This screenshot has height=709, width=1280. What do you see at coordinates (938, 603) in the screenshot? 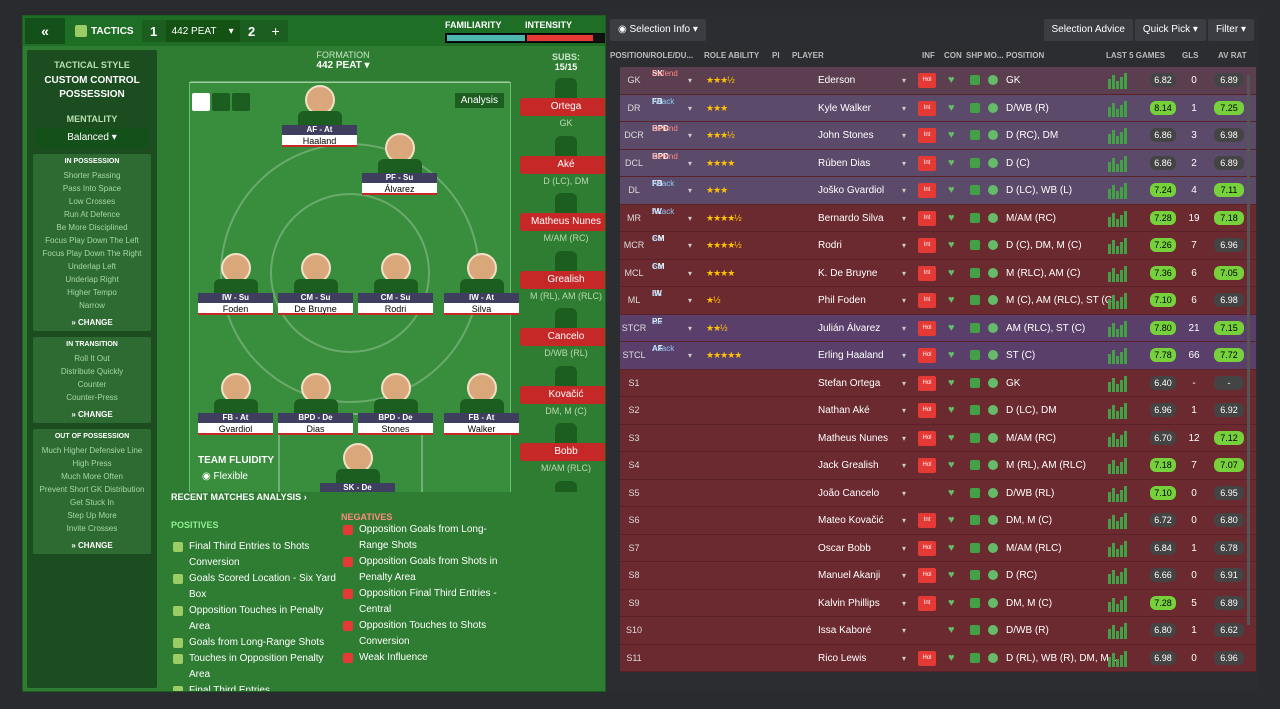
I see `table-row: S9 Kalvin Phillips ▾ Int ♥ DM, M (C) 7.28 5 6.89` at bounding box center [938, 603].